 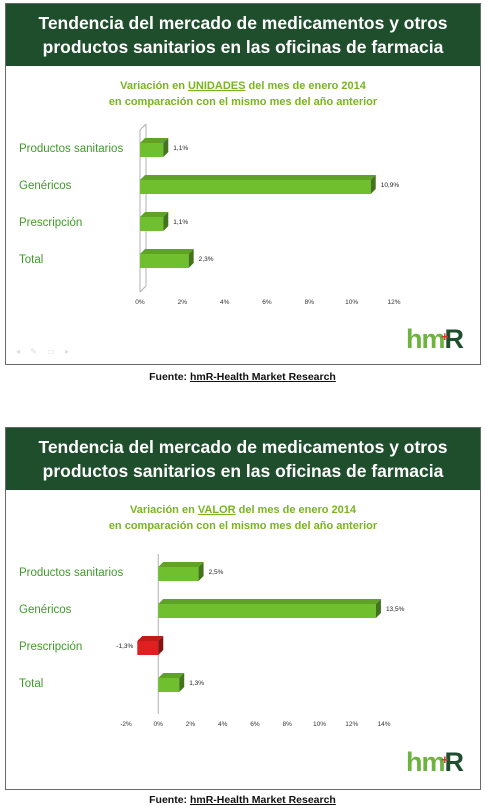 What do you see at coordinates (216, 86) in the screenshot?
I see `subtitle-keyword: UNIDADES` at bounding box center [216, 86].